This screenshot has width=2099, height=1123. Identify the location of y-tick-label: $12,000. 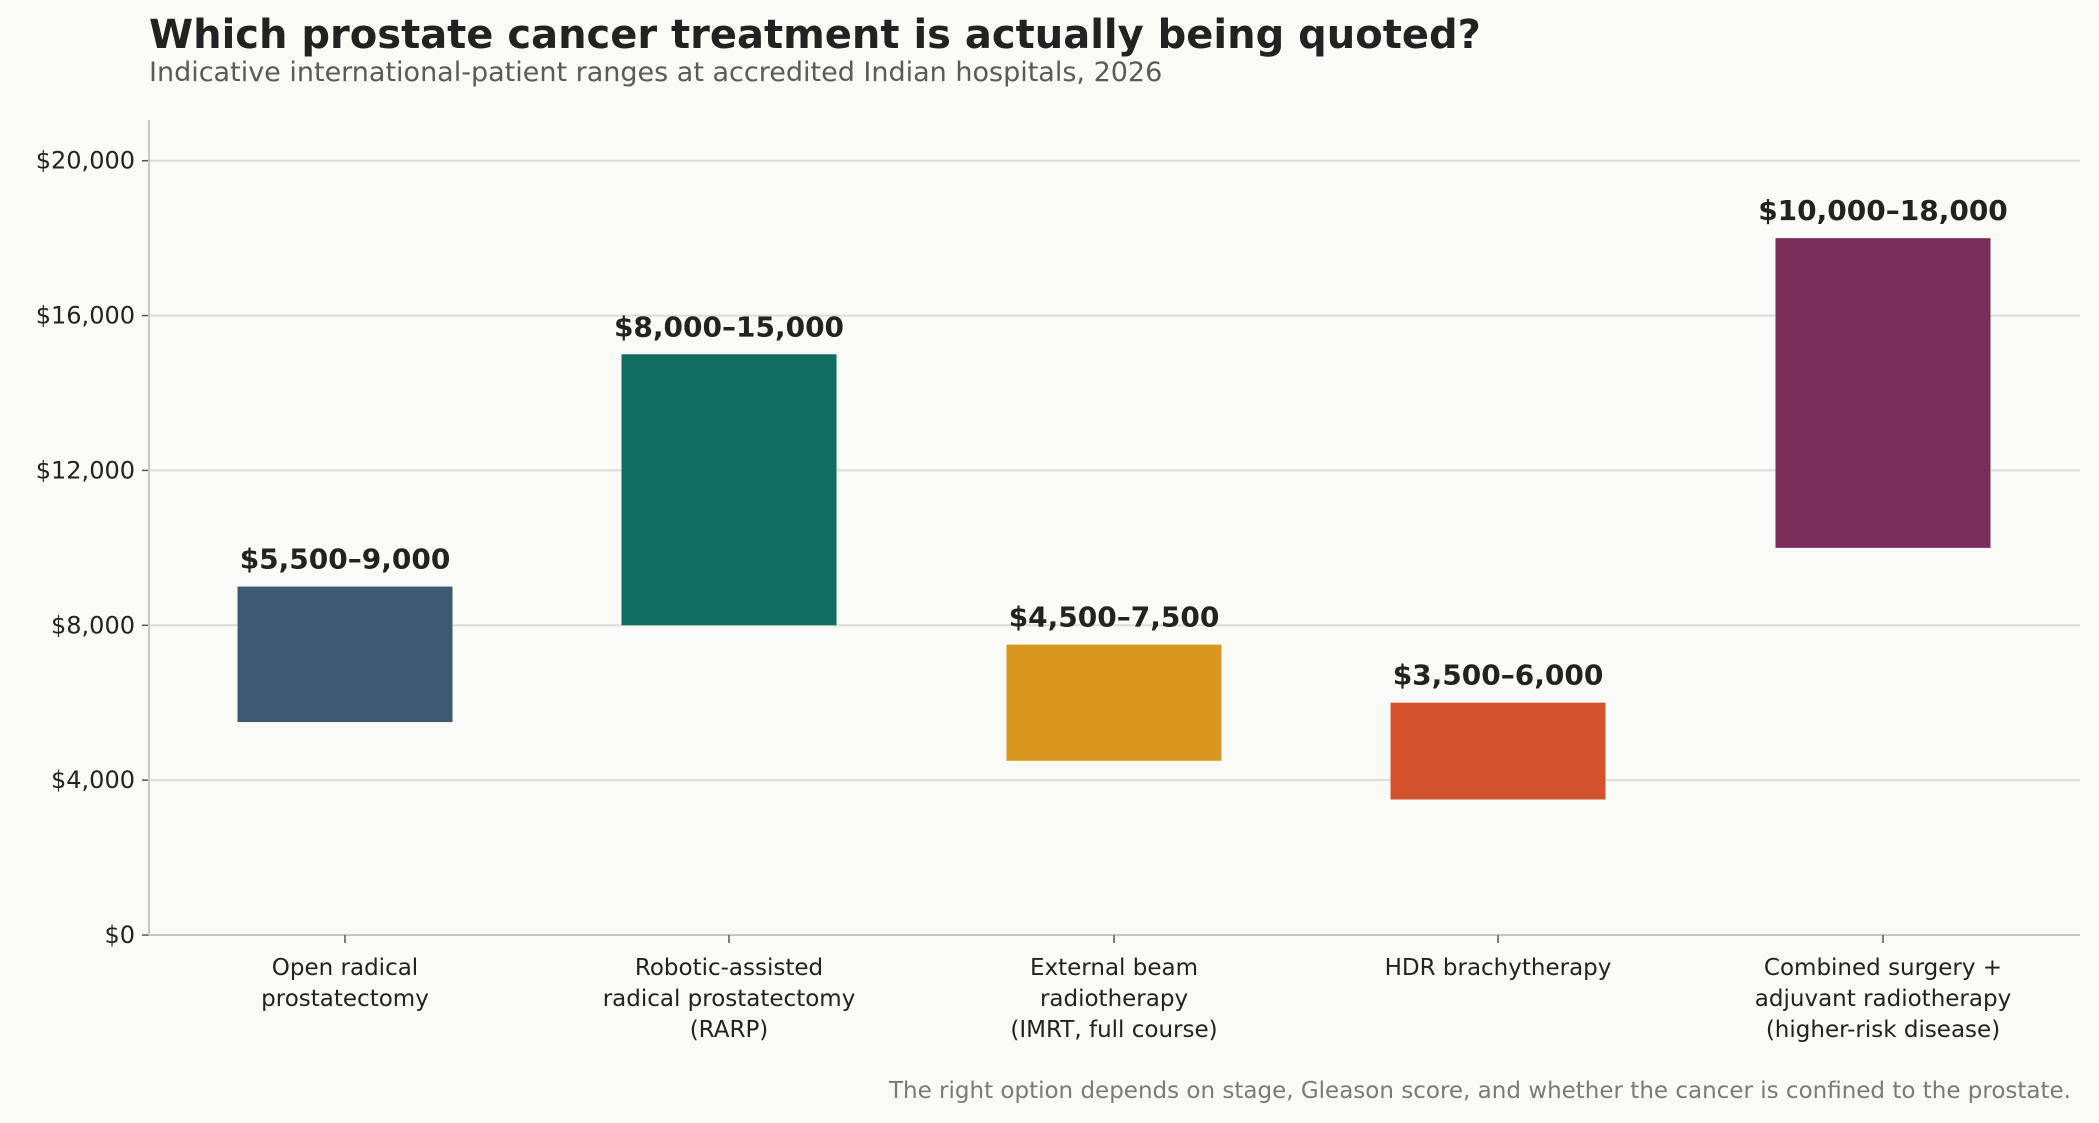
(85, 470).